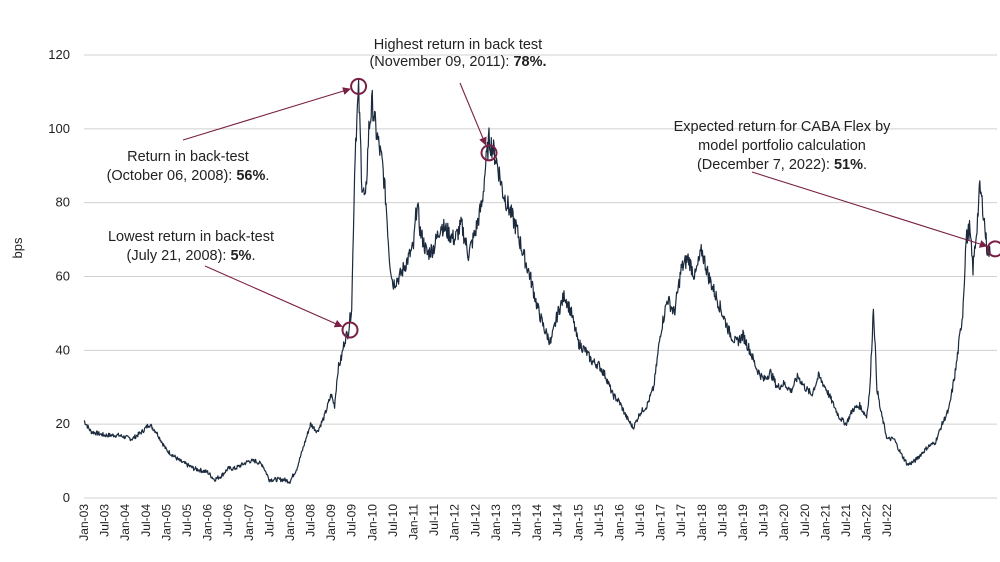  What do you see at coordinates (848, 165) in the screenshot?
I see `annotation-text: 51%` at bounding box center [848, 165].